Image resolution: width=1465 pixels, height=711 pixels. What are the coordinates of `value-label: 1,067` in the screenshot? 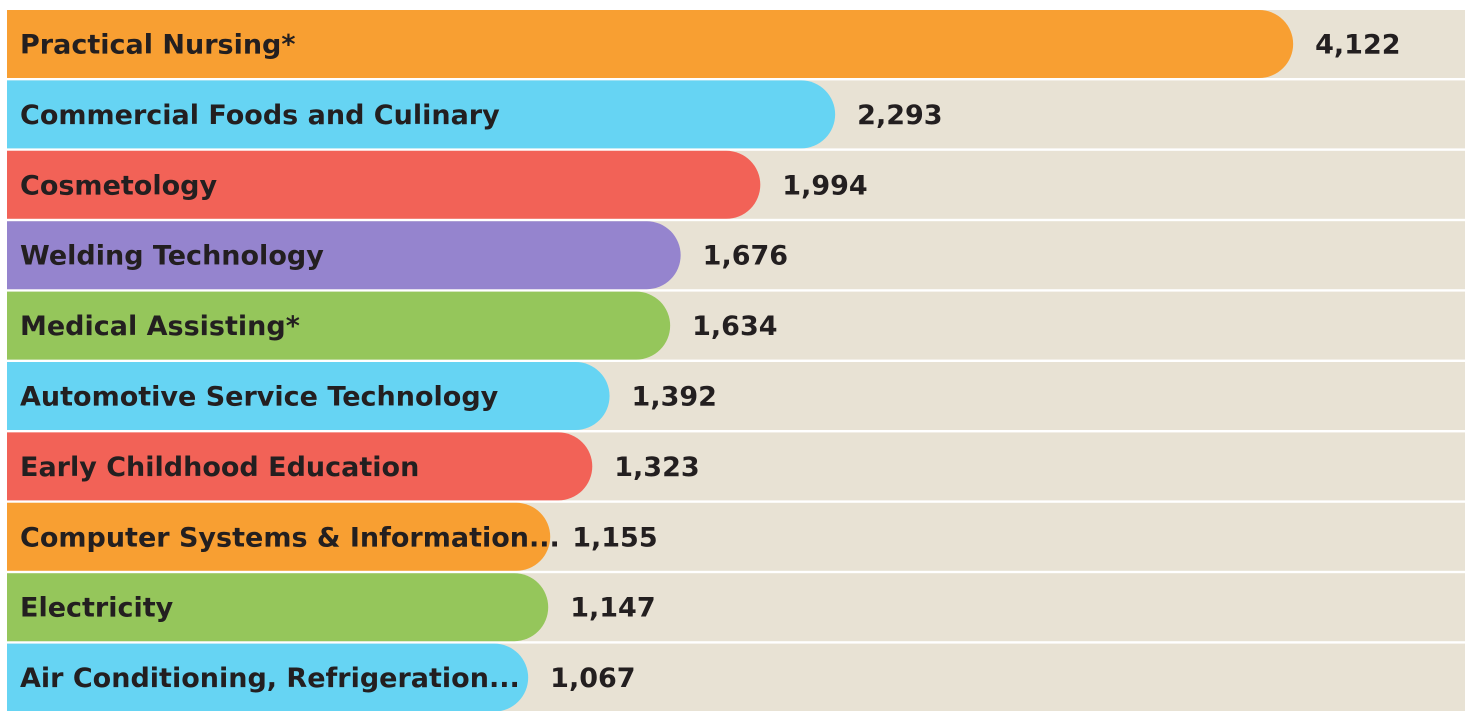 It's located at (592, 678).